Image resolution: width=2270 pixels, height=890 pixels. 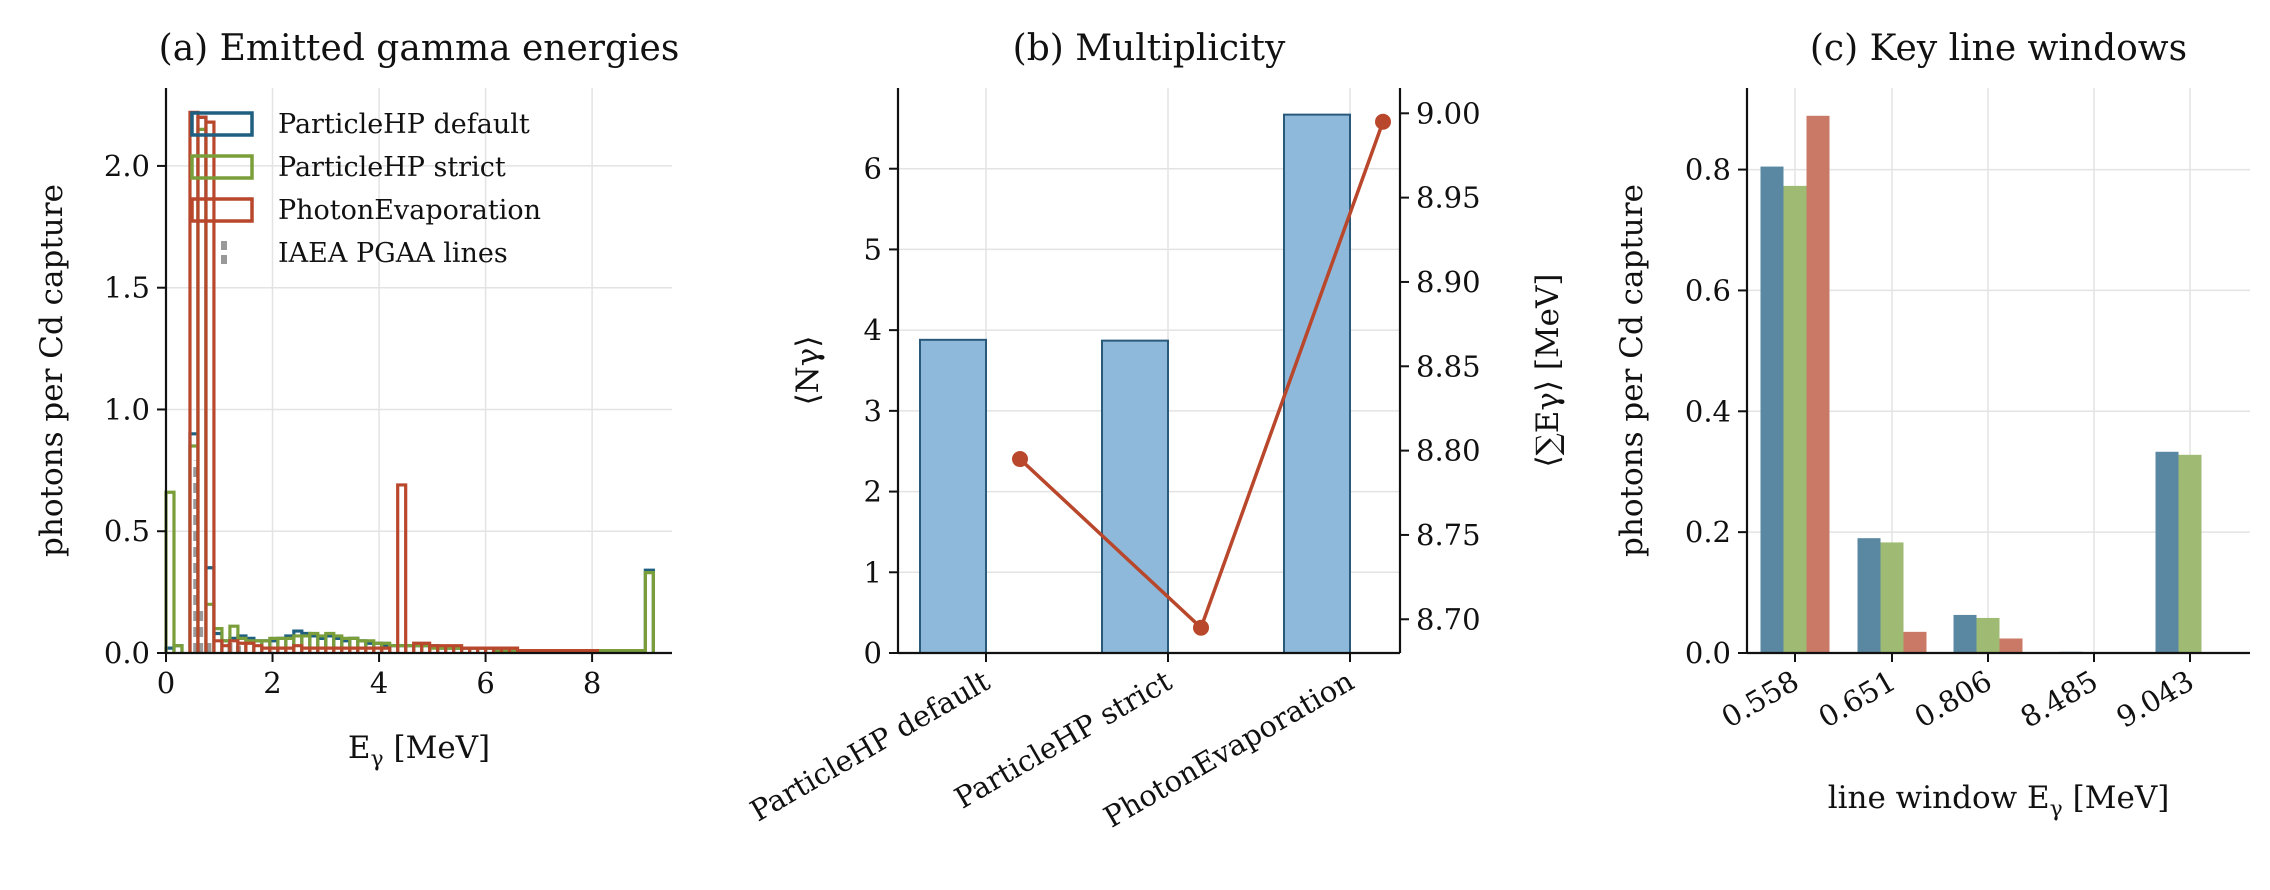 I want to click on b-ytick-label-right-5: 8.95, so click(x=1448, y=198).